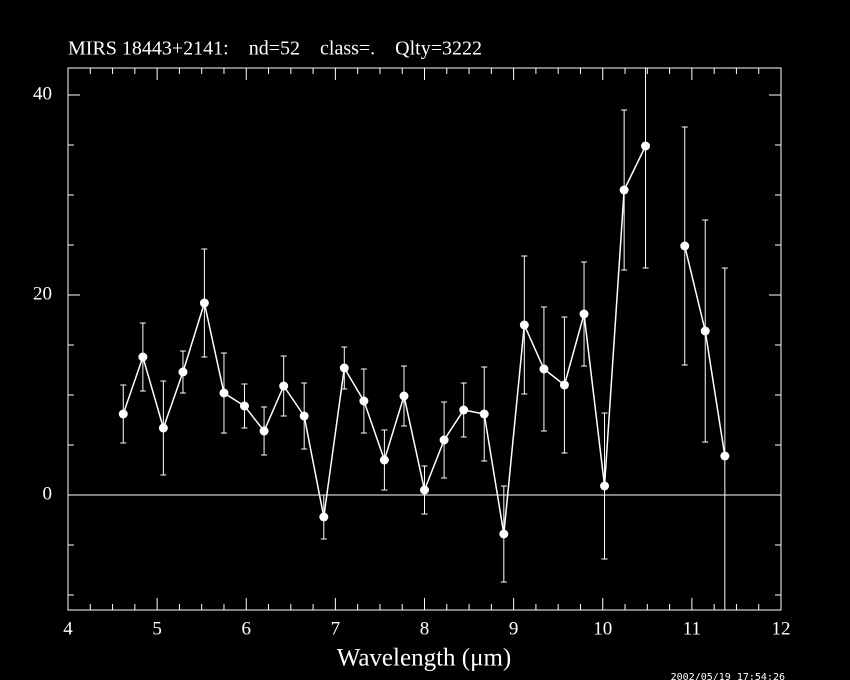 The image size is (850, 680). I want to click on x-tick-label: 6, so click(247, 628).